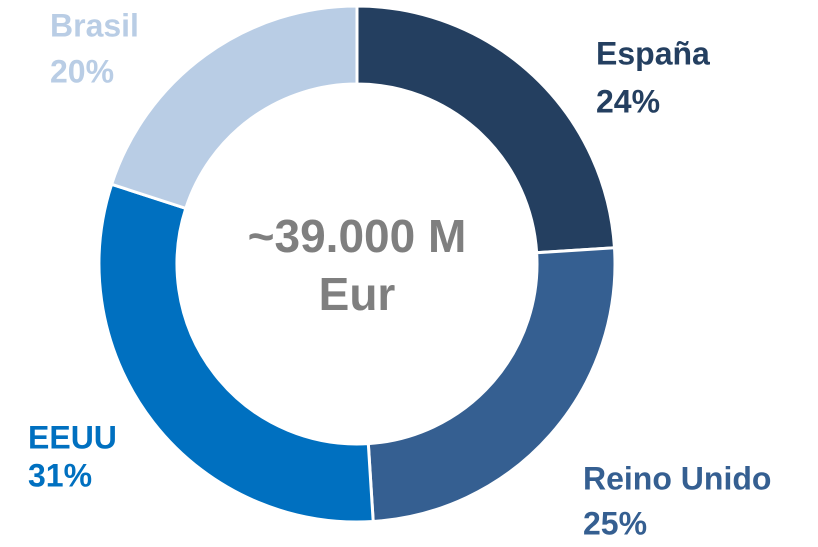 The width and height of the screenshot is (818, 547). I want to click on slice-label: Brasil, so click(94, 25).